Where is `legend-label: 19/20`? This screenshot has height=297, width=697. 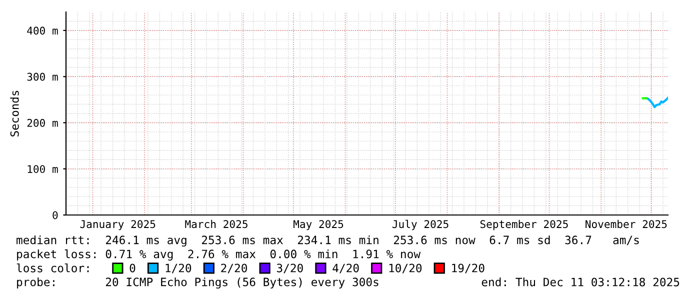 legend-label: 19/20 is located at coordinates (468, 269).